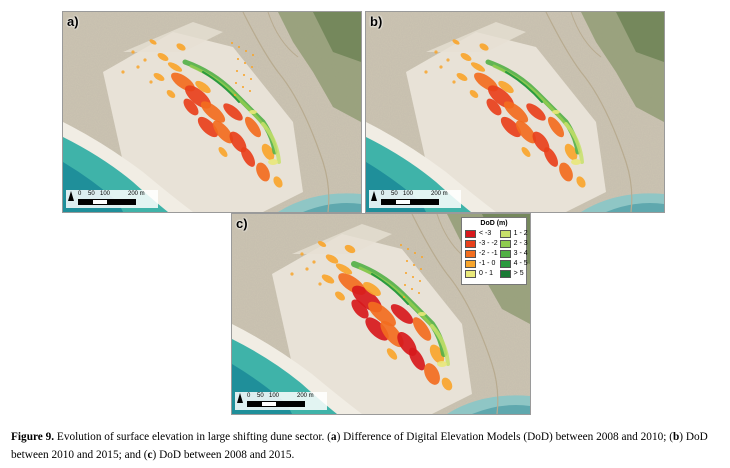  What do you see at coordinates (242, 223) in the screenshot?
I see `panel-label: c)` at bounding box center [242, 223].